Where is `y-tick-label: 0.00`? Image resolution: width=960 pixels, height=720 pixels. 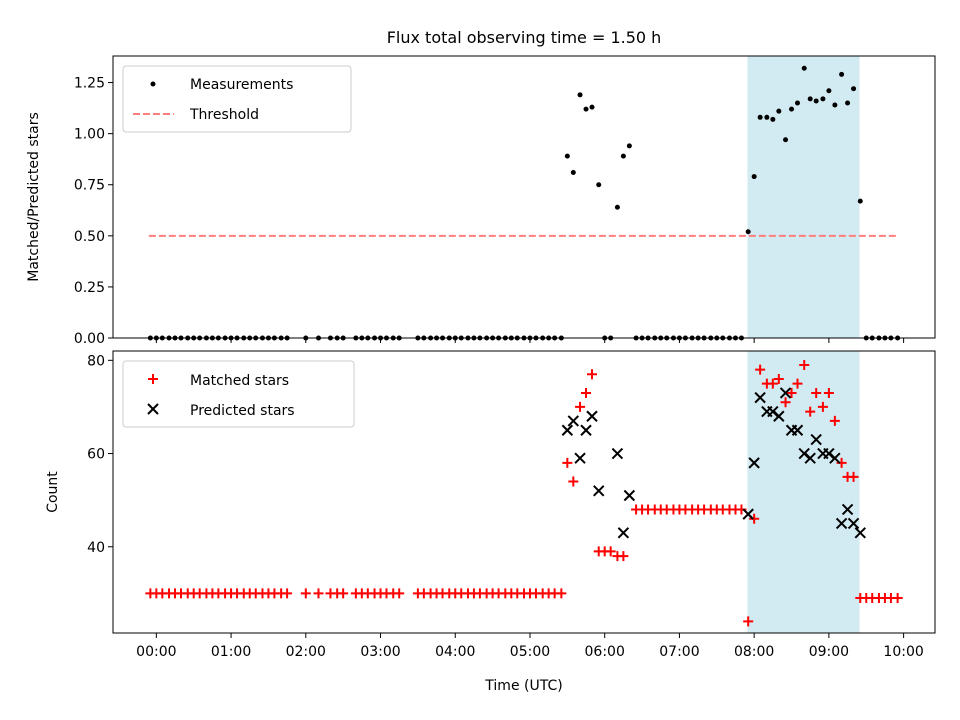 y-tick-label: 0.00 is located at coordinates (89, 339).